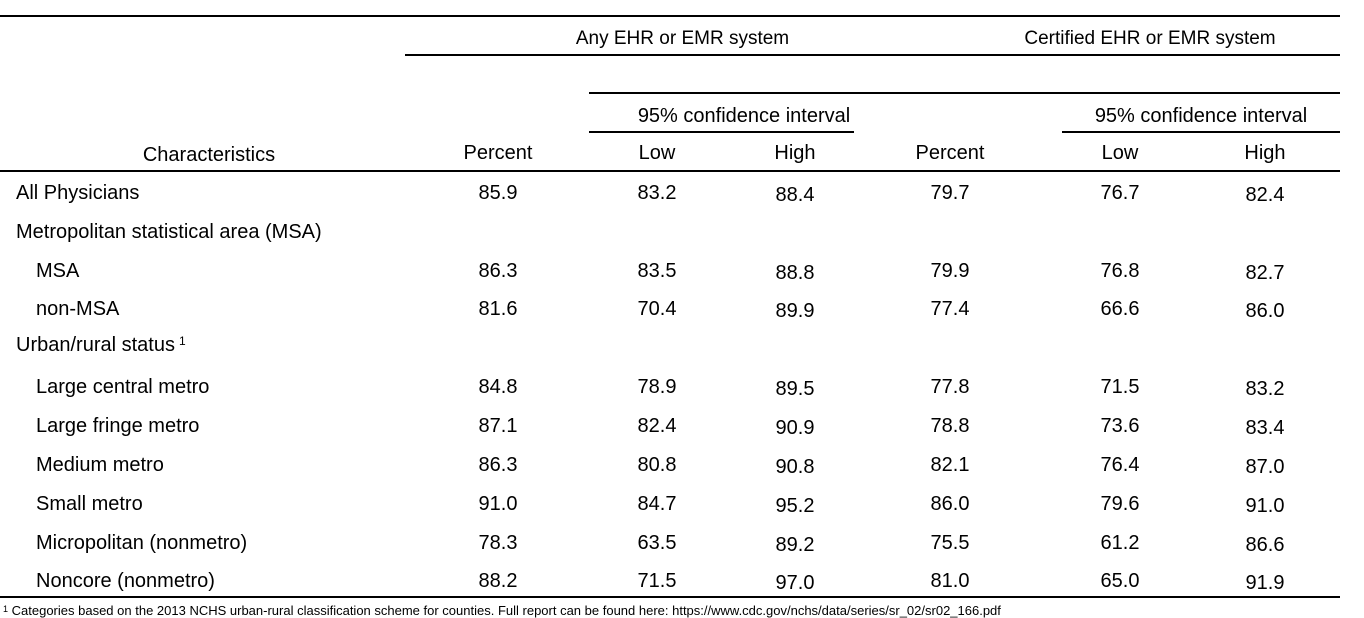  Describe the element at coordinates (657, 153) in the screenshot. I see `header-any-low: Low` at that location.